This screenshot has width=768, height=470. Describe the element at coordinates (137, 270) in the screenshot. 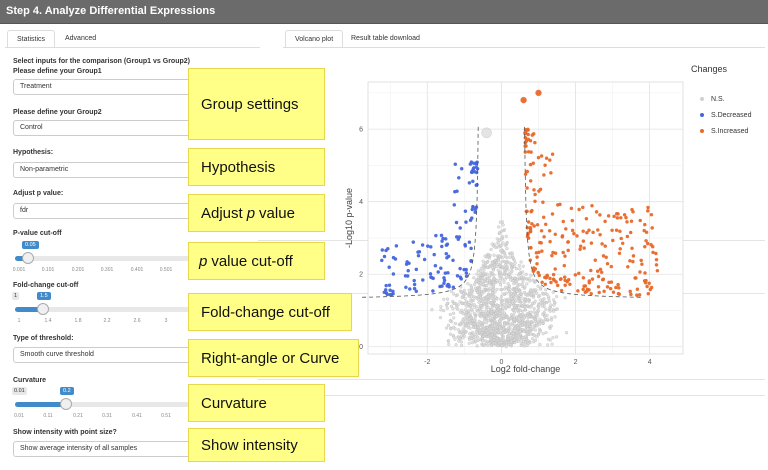

I see `slider-tick-label: 0.401` at that location.